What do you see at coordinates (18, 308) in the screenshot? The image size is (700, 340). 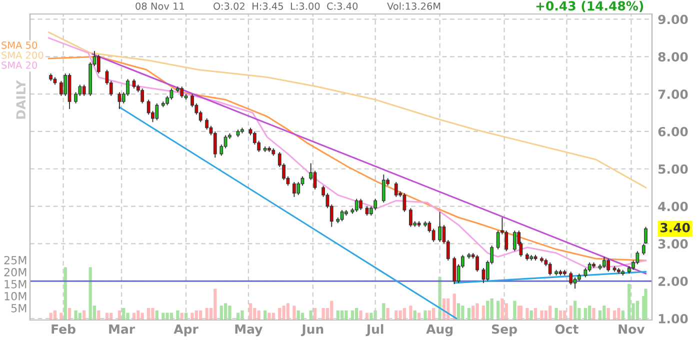 I see `y2-tick-label: 5M` at bounding box center [18, 308].